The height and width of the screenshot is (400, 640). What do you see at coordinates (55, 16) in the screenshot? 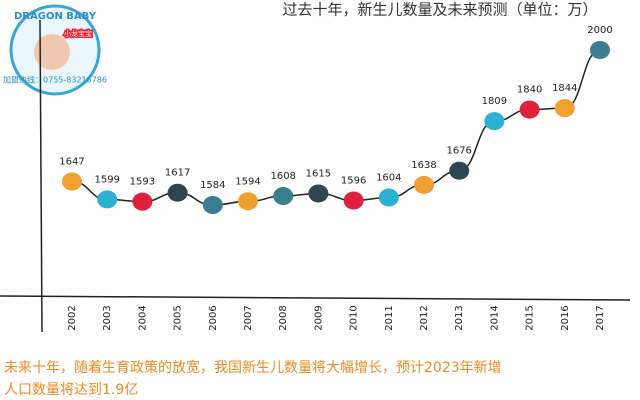
I see `logo-brand: DRAGON BABY` at bounding box center [55, 16].